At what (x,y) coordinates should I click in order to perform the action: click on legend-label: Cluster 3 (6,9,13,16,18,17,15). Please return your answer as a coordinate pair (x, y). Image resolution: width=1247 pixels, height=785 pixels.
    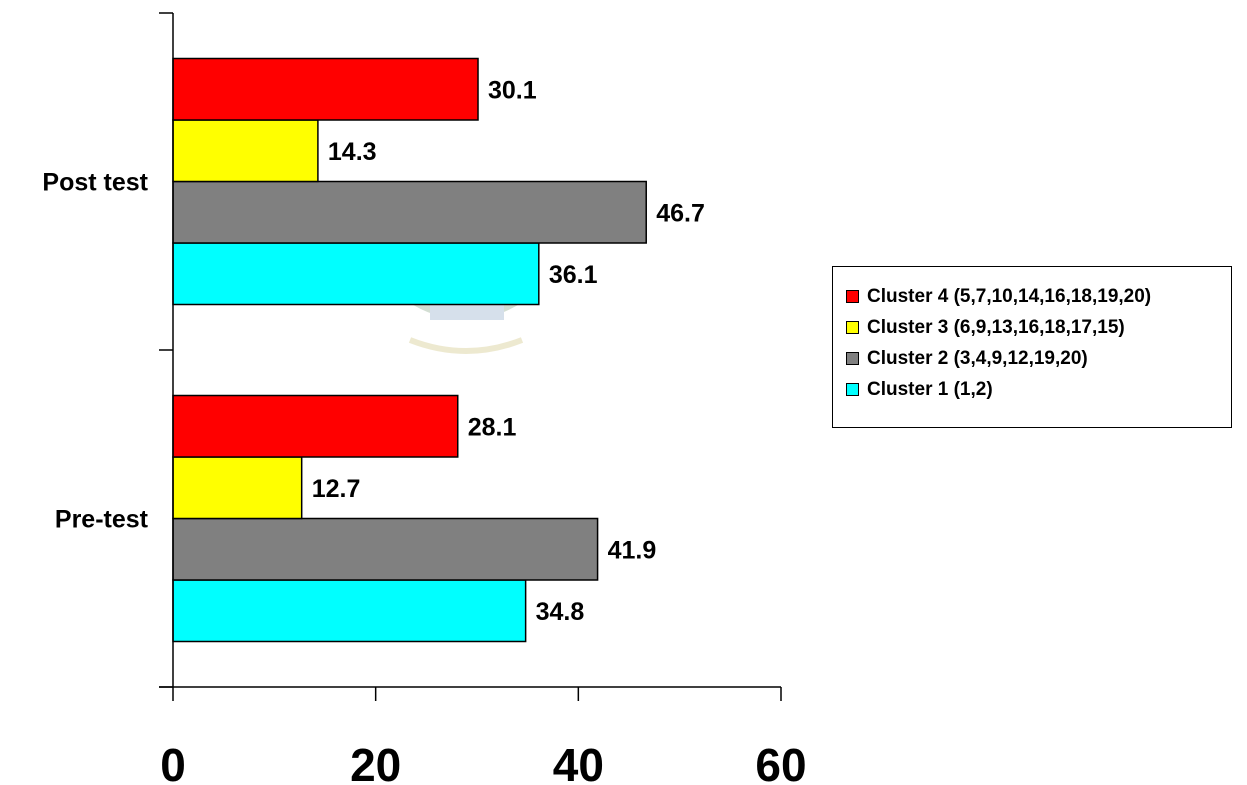
    Looking at the image, I should click on (996, 327).